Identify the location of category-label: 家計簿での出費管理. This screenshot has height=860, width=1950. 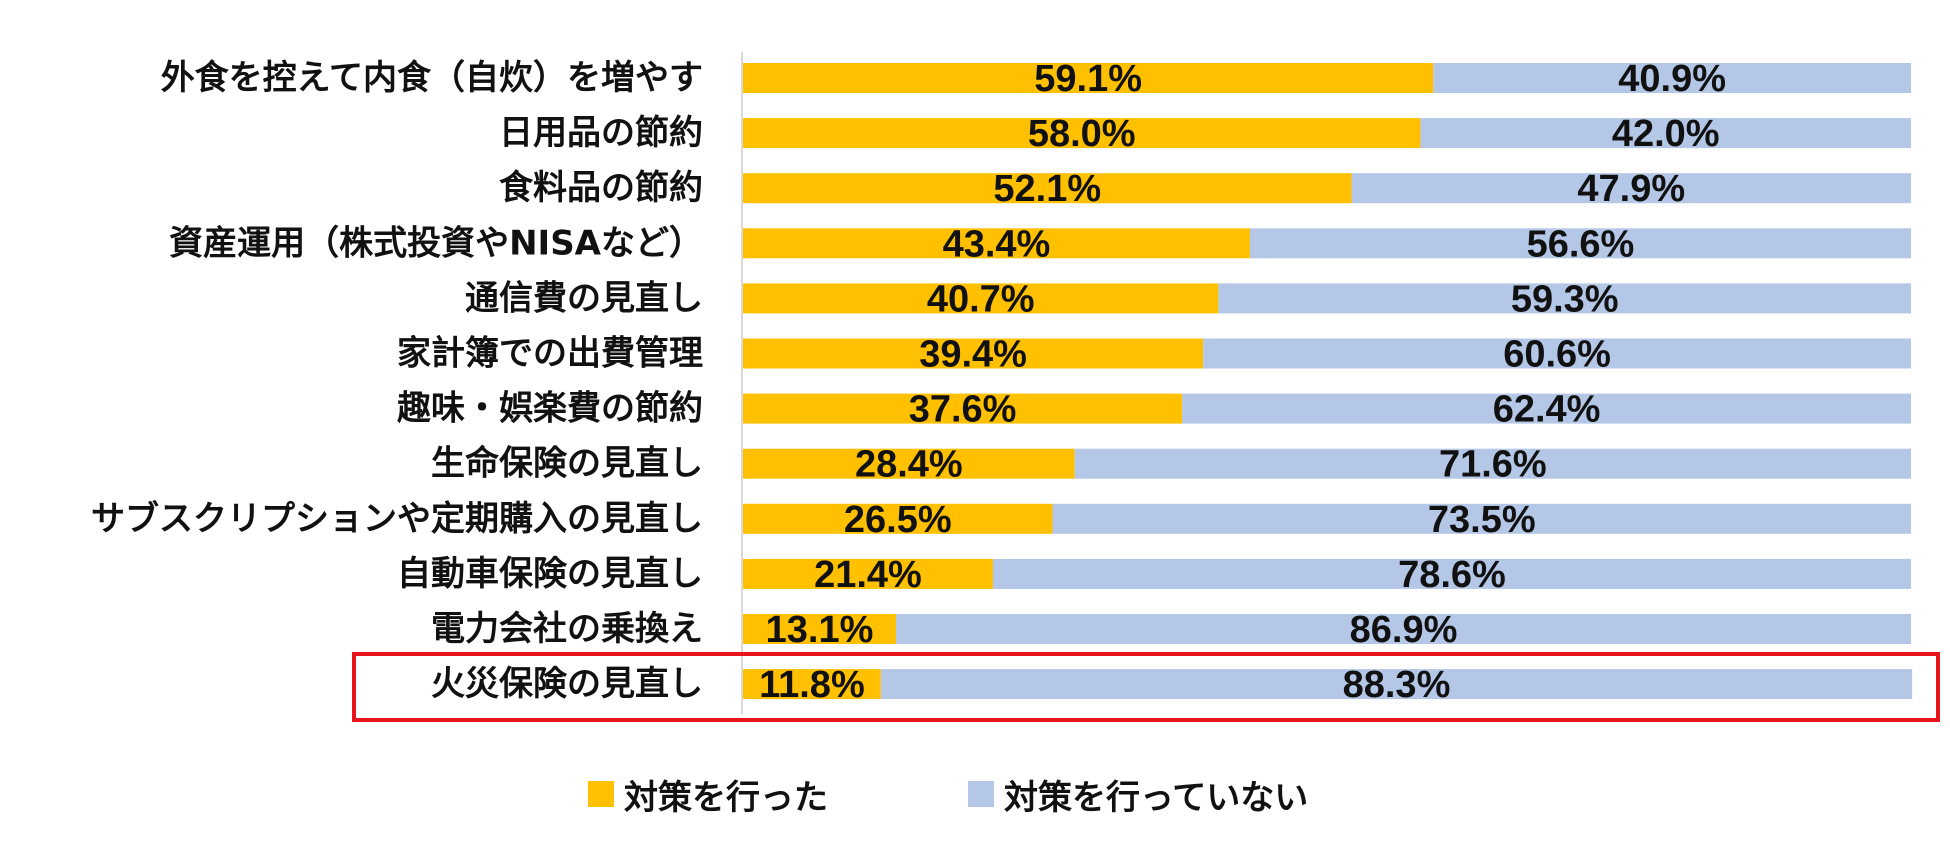
(550, 354).